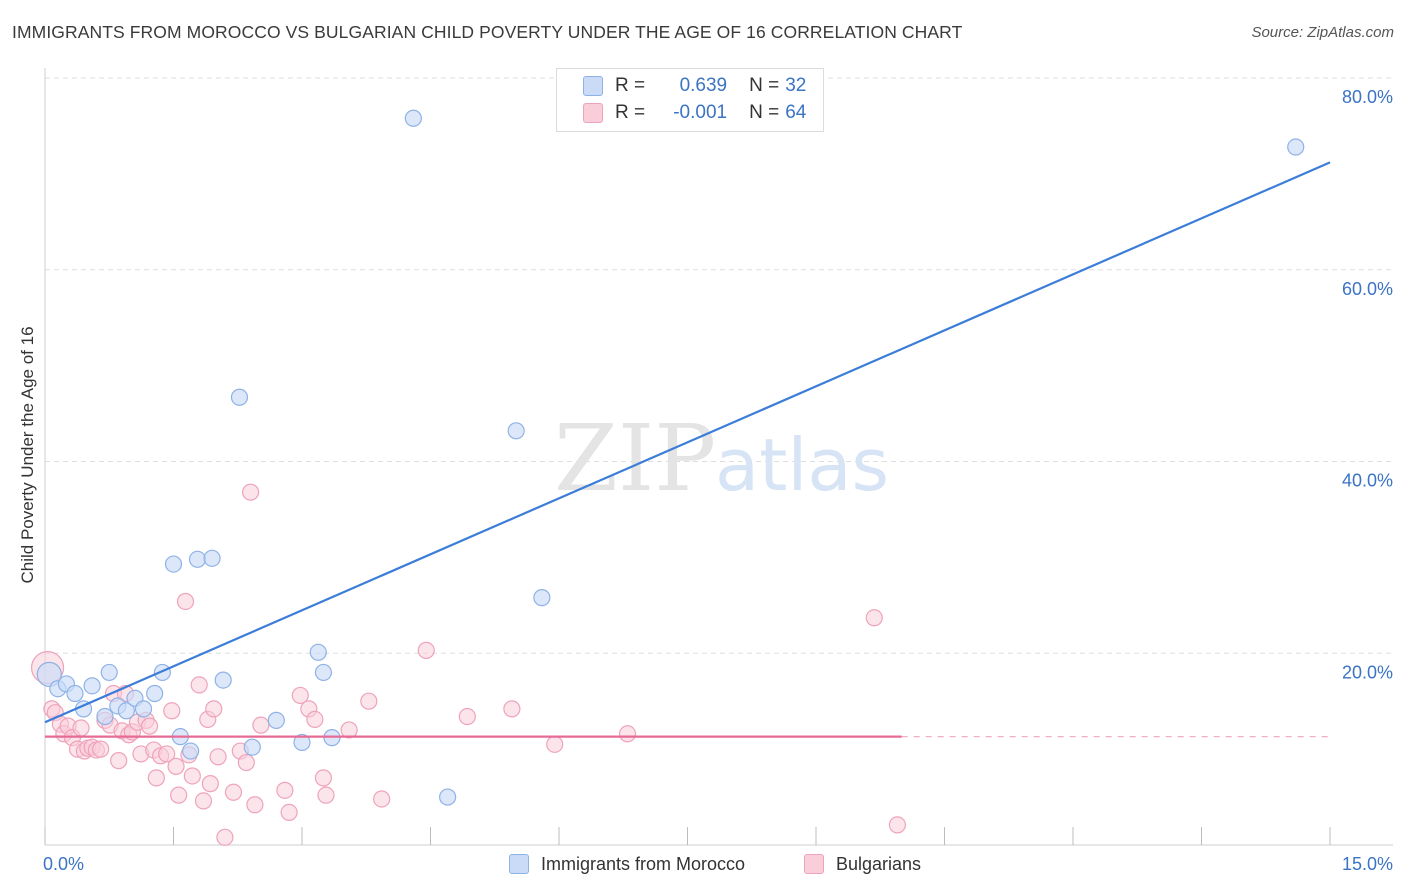 Image resolution: width=1406 pixels, height=892 pixels. I want to click on watermark-atlas: atlas, so click(802, 465).